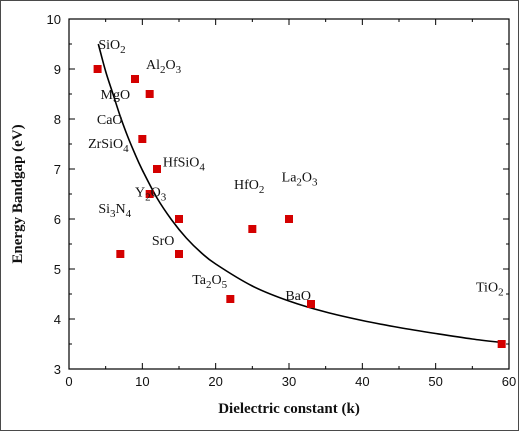 This screenshot has width=519, height=431. I want to click on y-tick-label: 4, so click(57, 319).